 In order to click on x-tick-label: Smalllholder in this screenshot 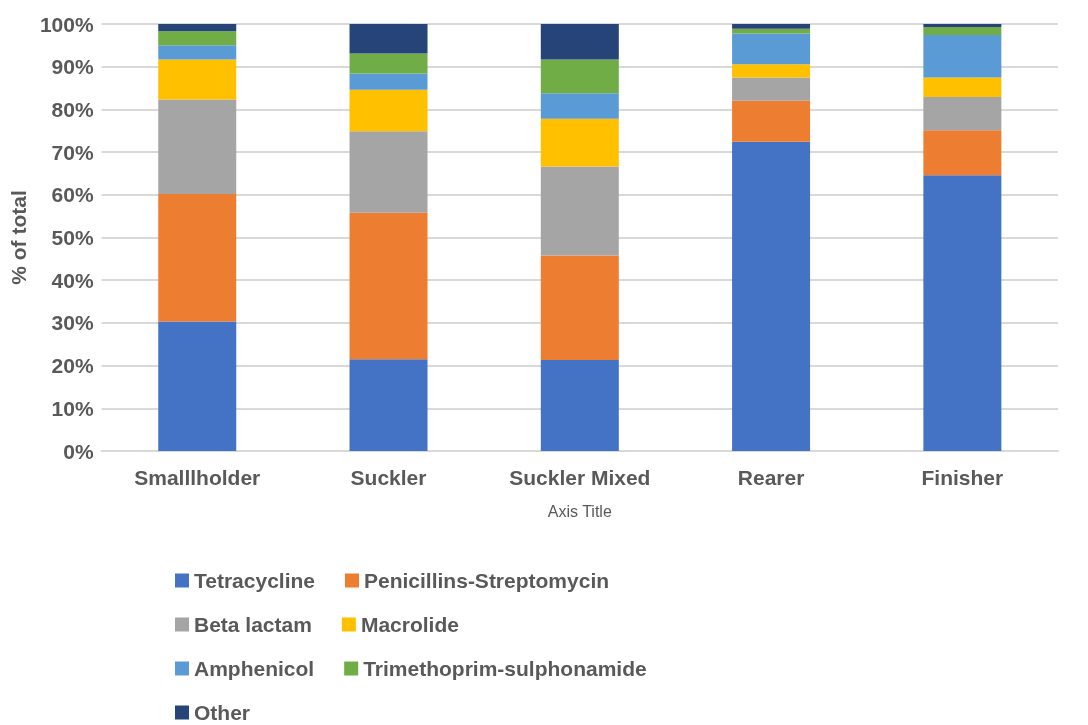, I will do `click(197, 477)`.